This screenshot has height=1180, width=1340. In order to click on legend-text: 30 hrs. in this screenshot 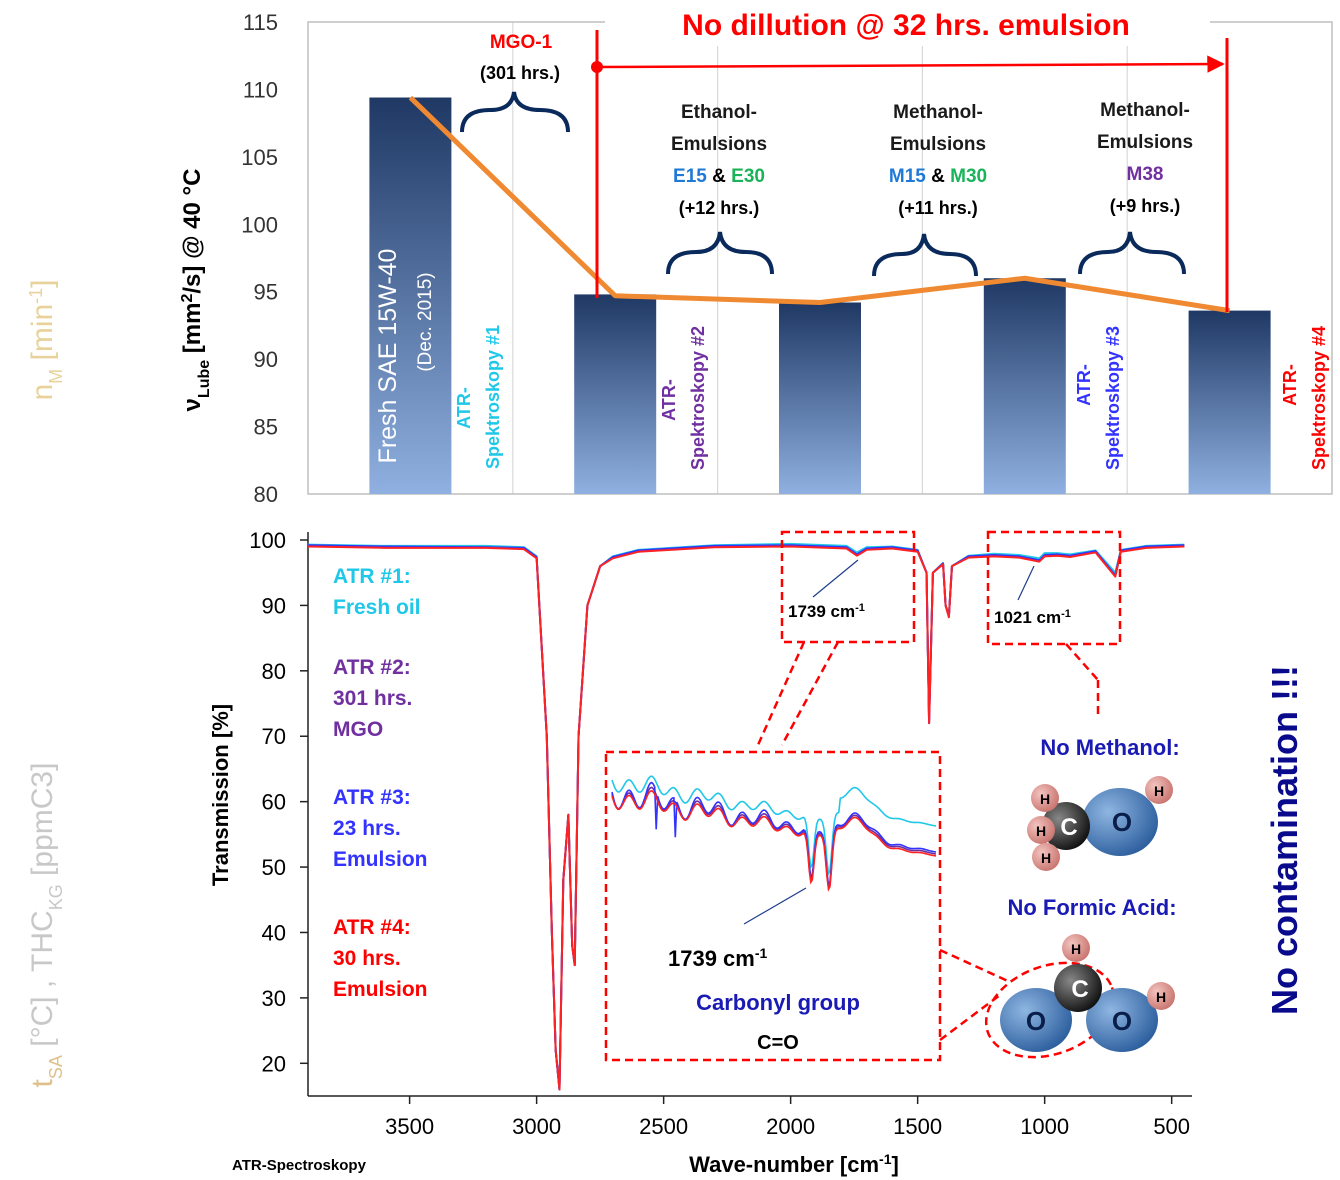, I will do `click(367, 958)`.